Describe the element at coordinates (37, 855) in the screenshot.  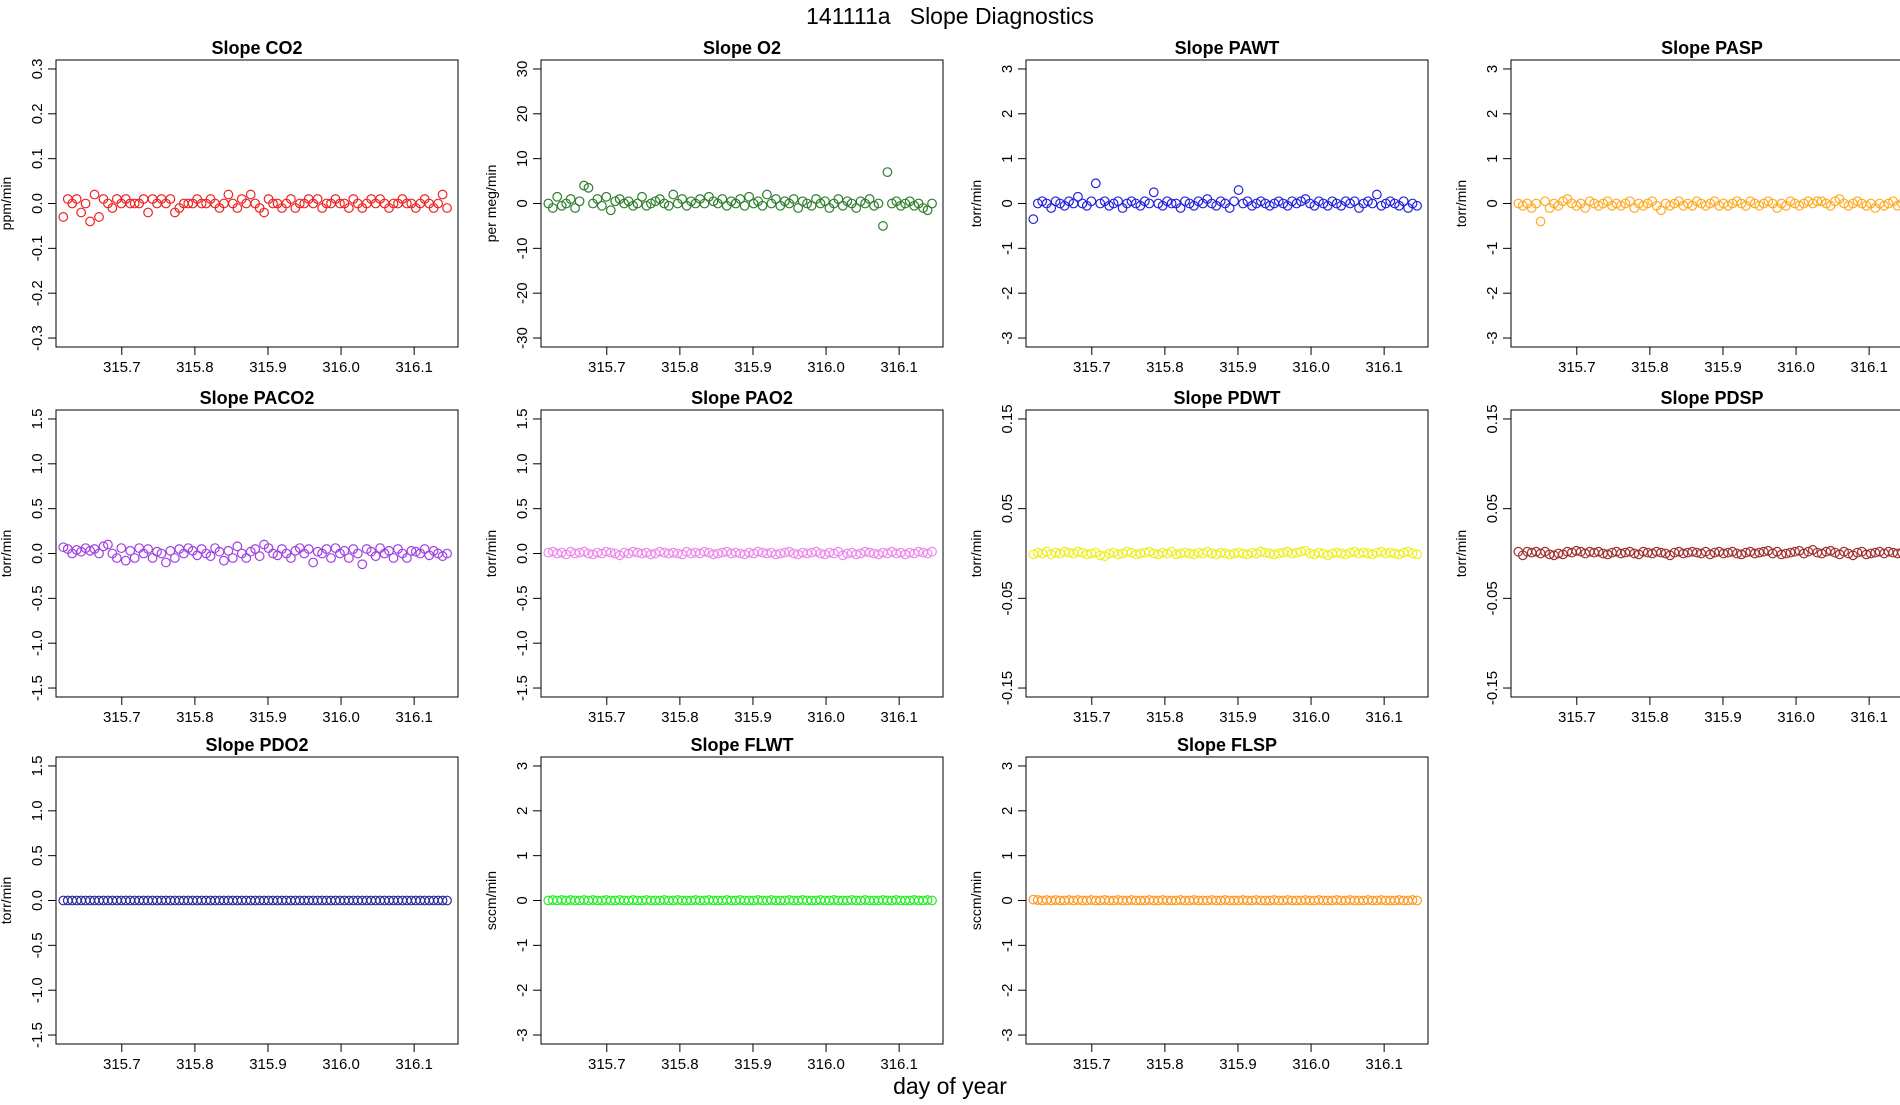
I see `y-tick-label: 0.5` at that location.